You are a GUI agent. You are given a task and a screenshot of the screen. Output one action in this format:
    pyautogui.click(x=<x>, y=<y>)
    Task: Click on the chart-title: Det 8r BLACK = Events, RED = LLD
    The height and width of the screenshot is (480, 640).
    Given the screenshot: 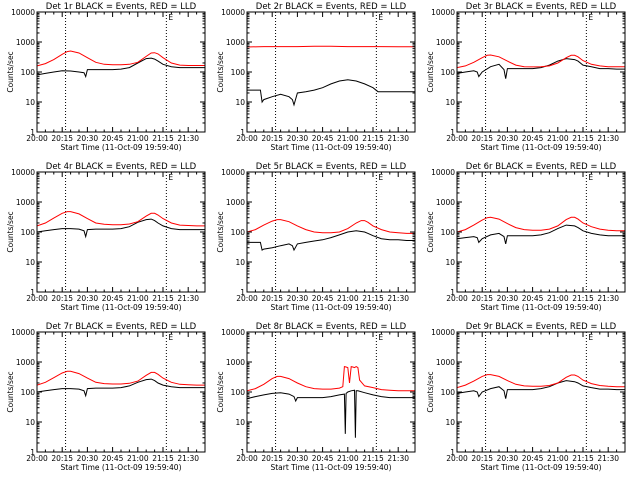 What is the action you would take?
    pyautogui.click(x=331, y=327)
    